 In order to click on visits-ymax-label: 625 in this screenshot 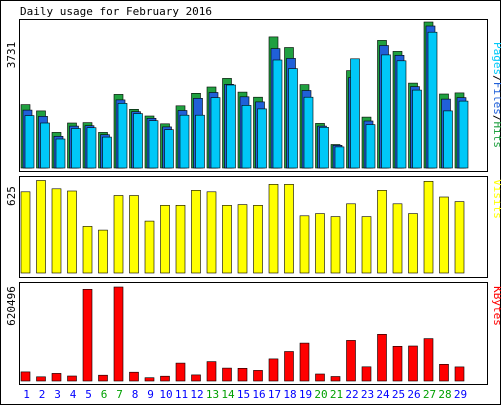, I will do `click(11, 196)`.